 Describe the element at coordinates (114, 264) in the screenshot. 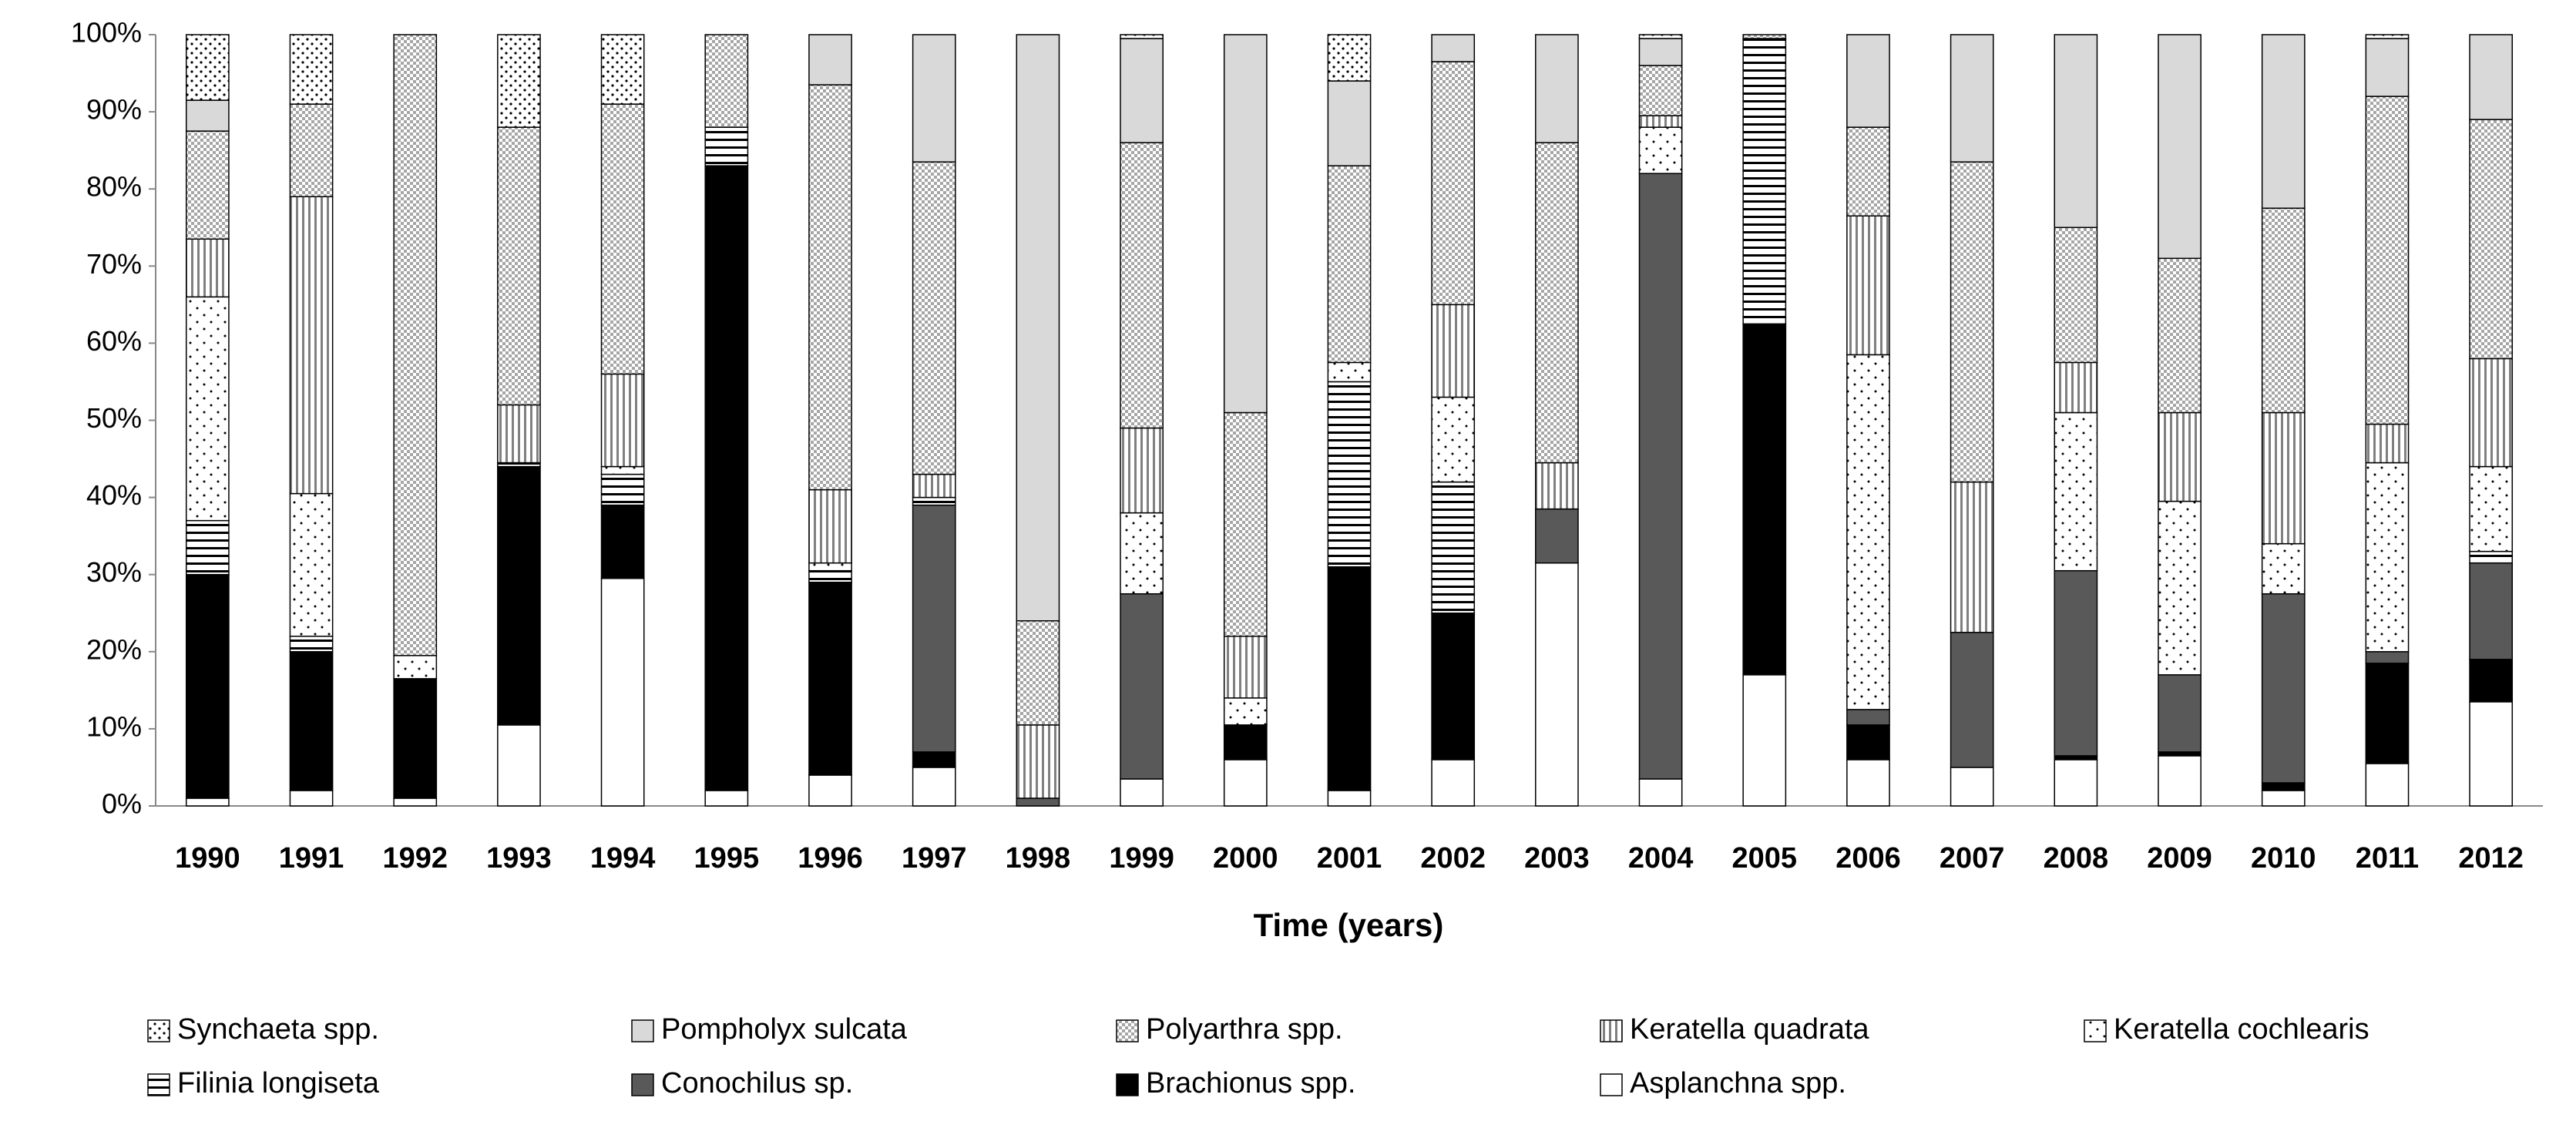

I see `y-tick-label: 70%` at that location.